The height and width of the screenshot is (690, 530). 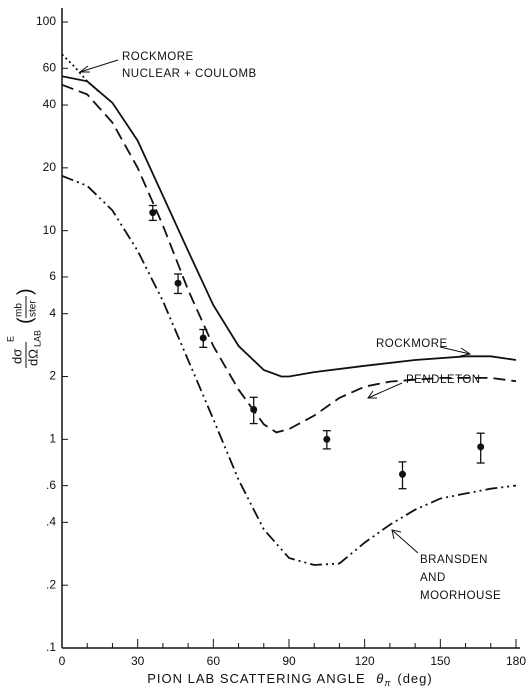 What do you see at coordinates (62, 661) in the screenshot?
I see `x-tick-label: 0` at bounding box center [62, 661].